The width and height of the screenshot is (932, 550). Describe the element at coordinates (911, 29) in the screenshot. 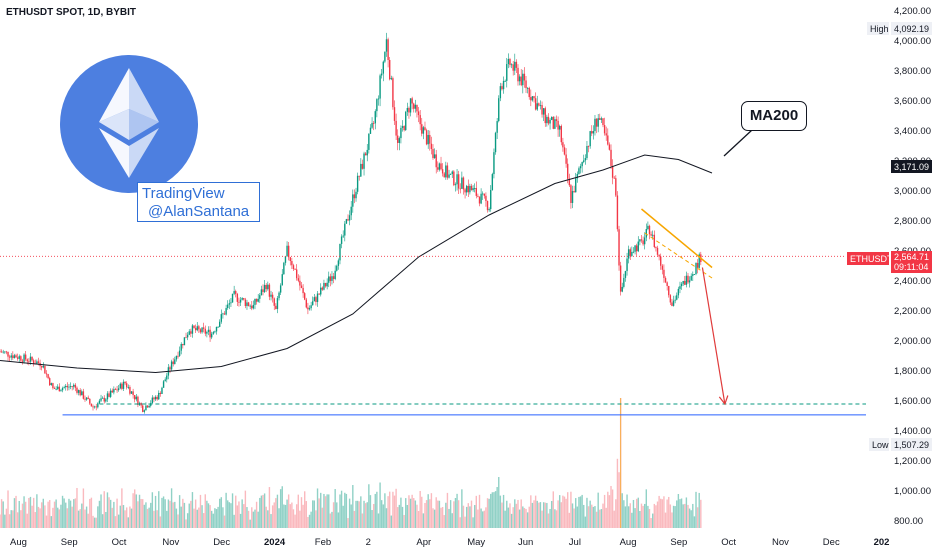

I see `svg-text: 4,092.19` at that location.